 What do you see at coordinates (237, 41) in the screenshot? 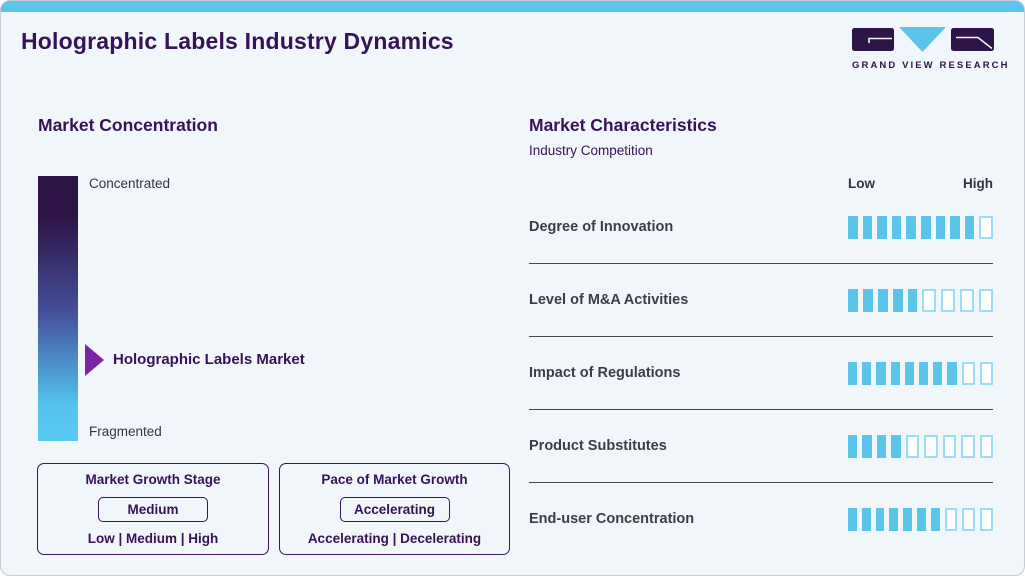
I see `page-title: Holographic Labels Industry Dynamics` at bounding box center [237, 41].